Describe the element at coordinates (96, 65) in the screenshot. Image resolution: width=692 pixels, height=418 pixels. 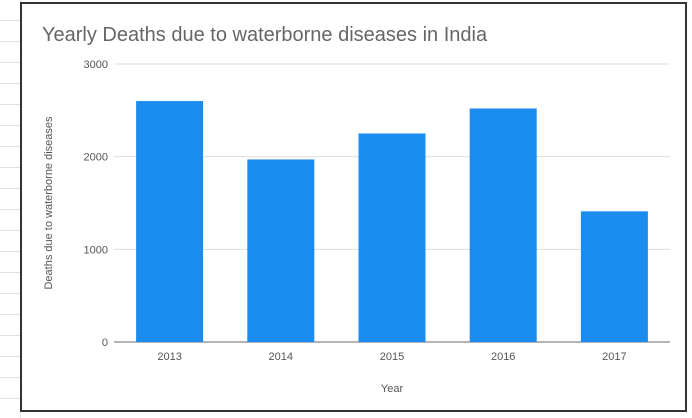
I see `y-tick-label: 3000` at that location.